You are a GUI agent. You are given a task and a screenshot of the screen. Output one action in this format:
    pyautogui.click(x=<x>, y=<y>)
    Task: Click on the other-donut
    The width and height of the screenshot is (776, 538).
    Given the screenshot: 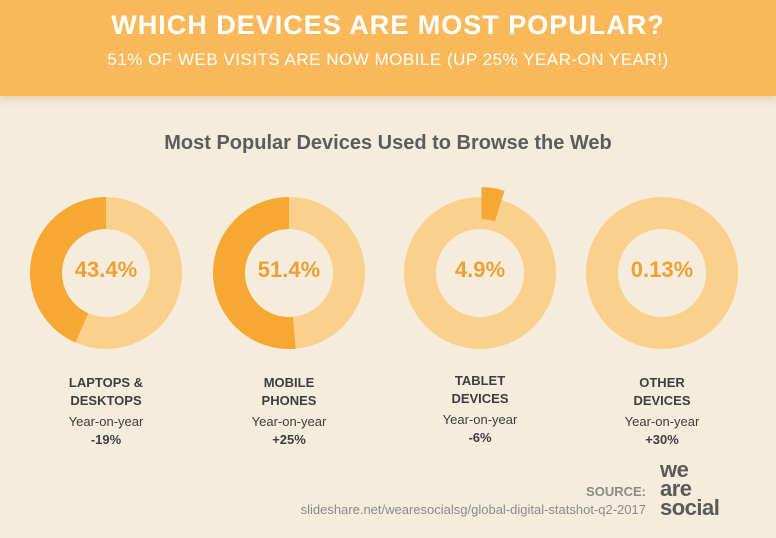 What is the action you would take?
    pyautogui.click(x=662, y=273)
    